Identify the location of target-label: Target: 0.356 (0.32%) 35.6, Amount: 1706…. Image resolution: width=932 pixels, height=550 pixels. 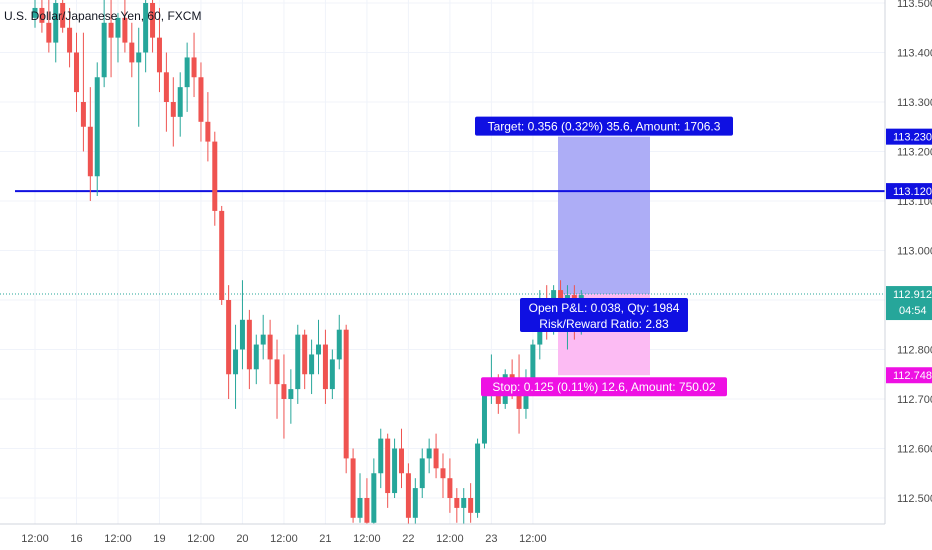
(604, 126).